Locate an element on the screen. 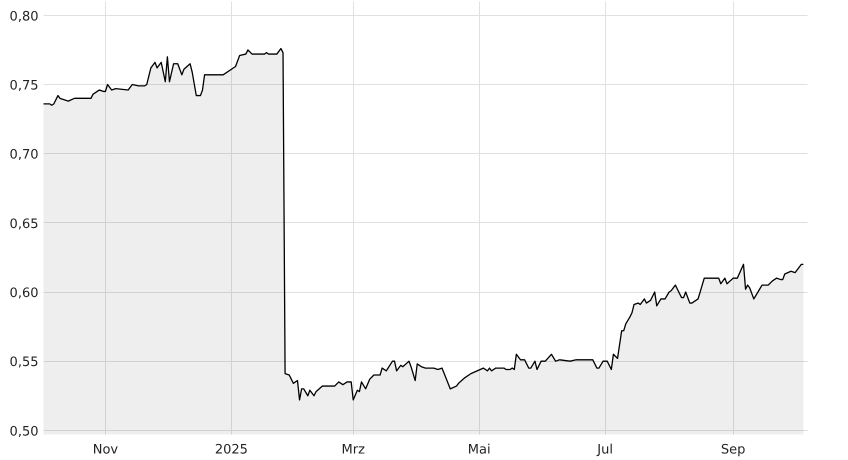 The width and height of the screenshot is (848, 460). x-tick-label: Sep is located at coordinates (733, 450).